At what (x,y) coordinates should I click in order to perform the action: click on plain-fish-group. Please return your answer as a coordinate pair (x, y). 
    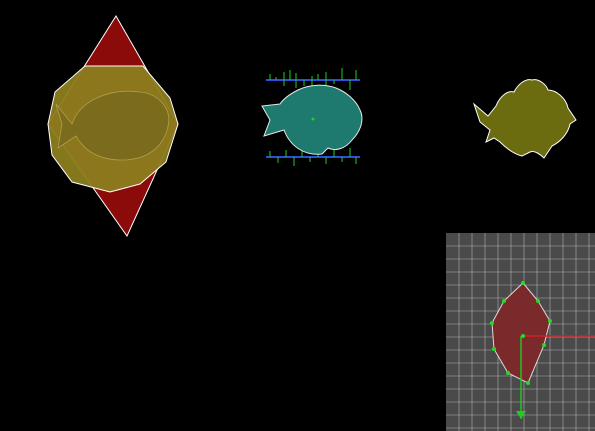
    Looking at the image, I should click on (524, 119).